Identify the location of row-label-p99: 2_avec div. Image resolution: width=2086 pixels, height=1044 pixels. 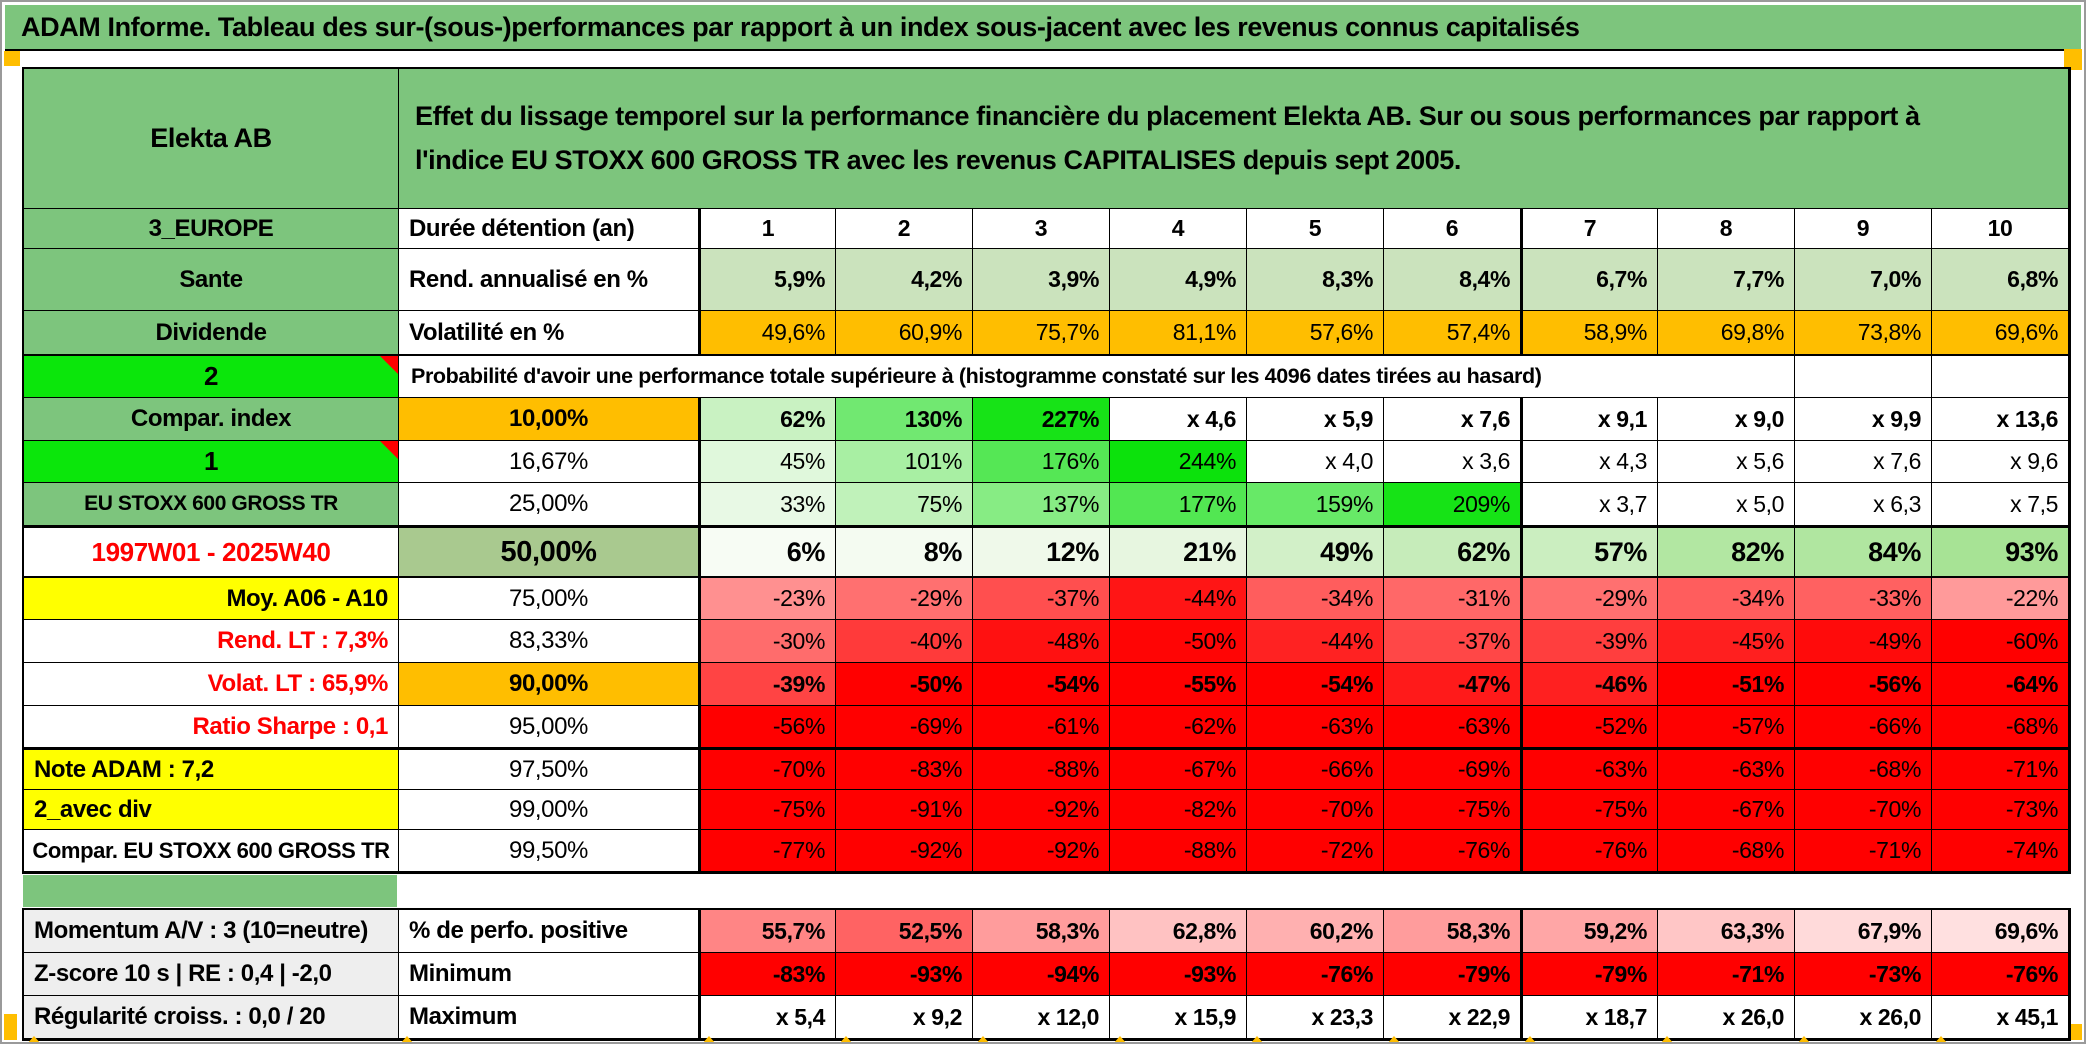
(211, 810).